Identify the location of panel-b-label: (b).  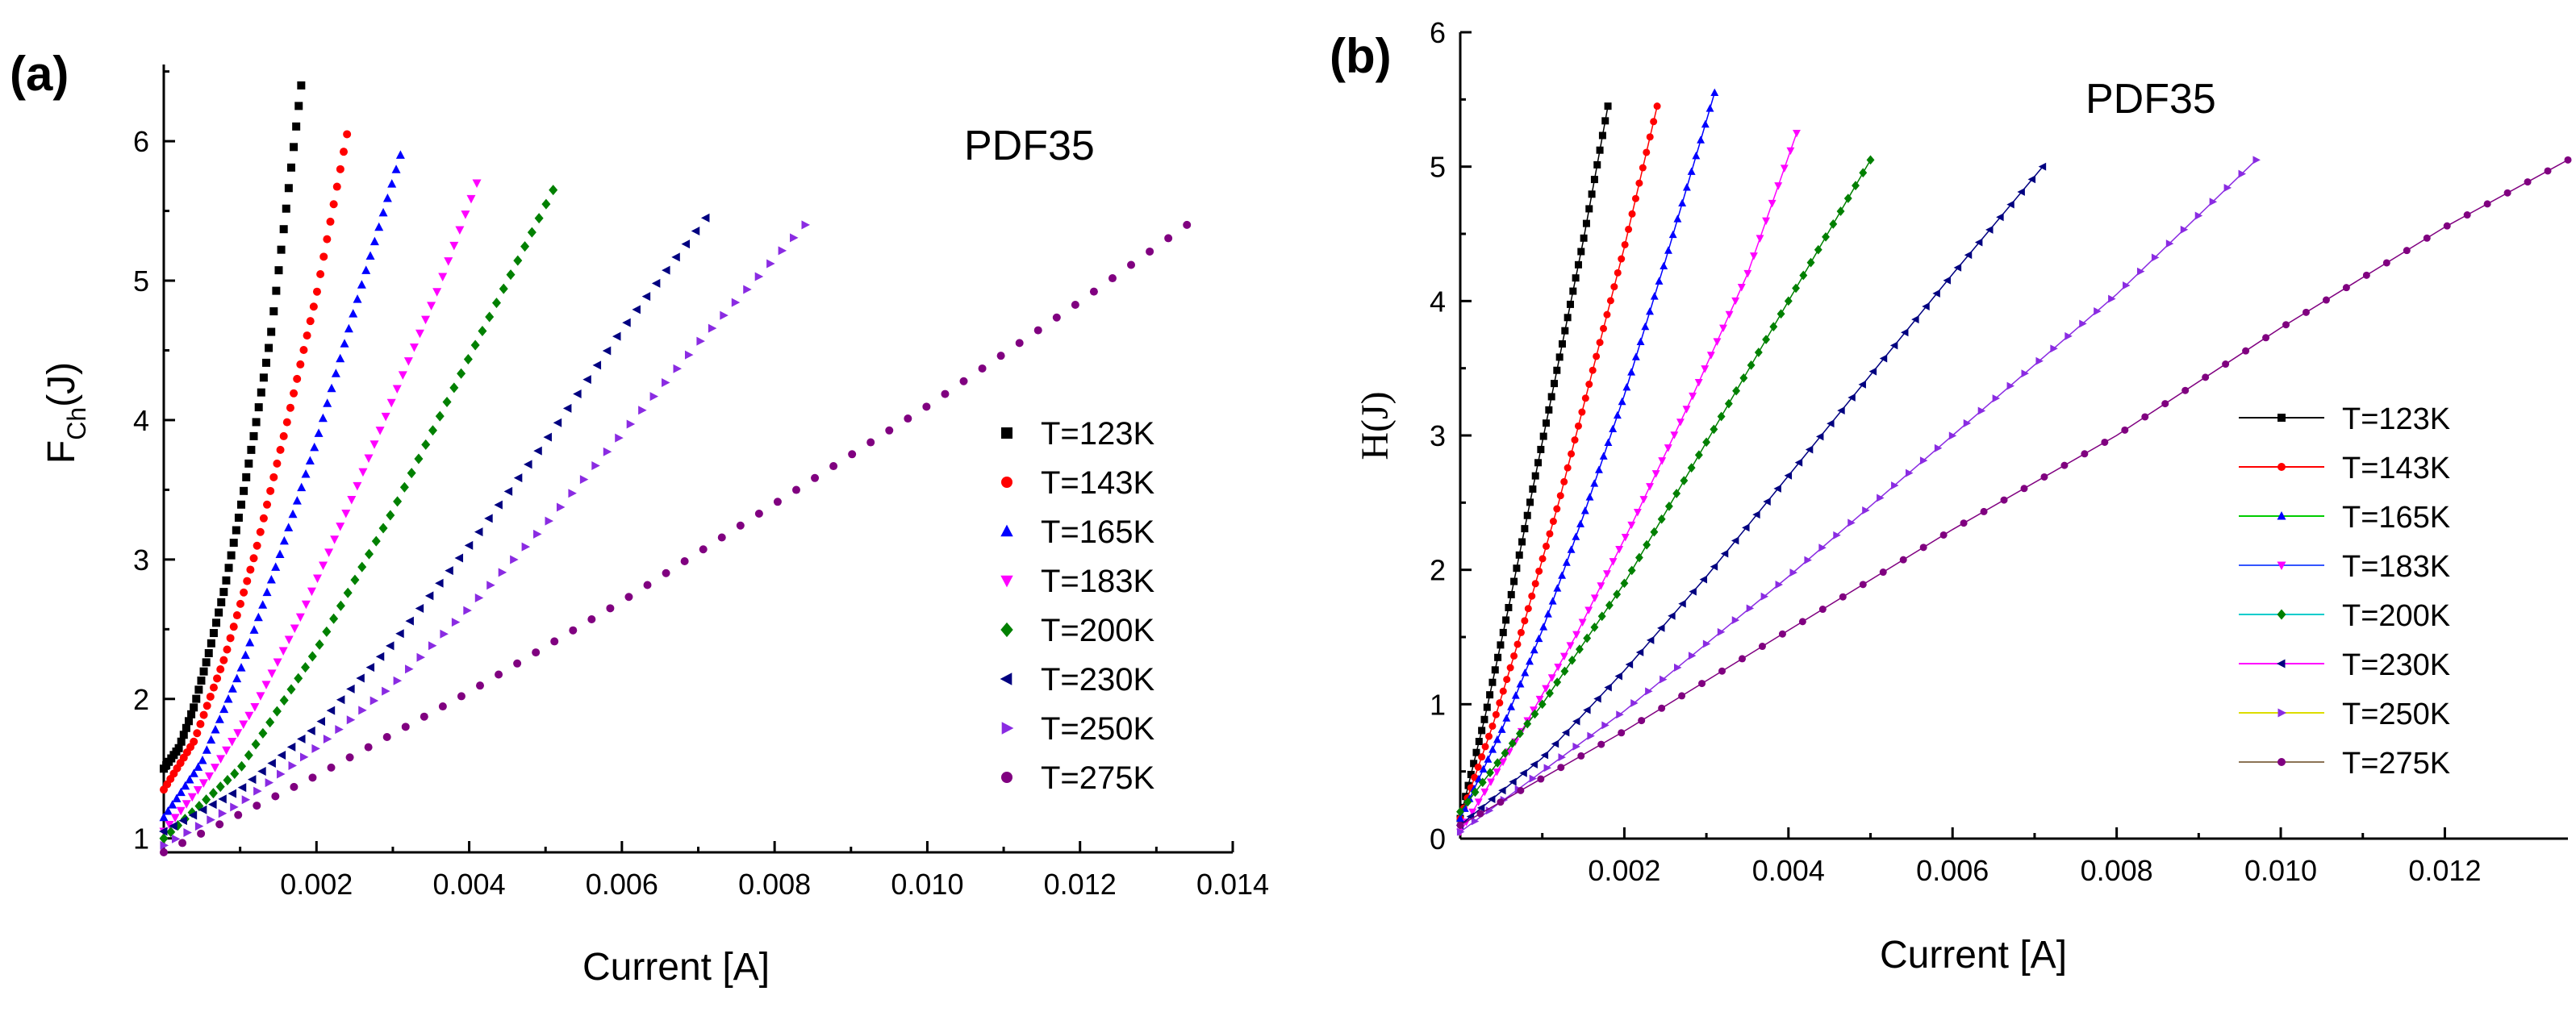
(1361, 56).